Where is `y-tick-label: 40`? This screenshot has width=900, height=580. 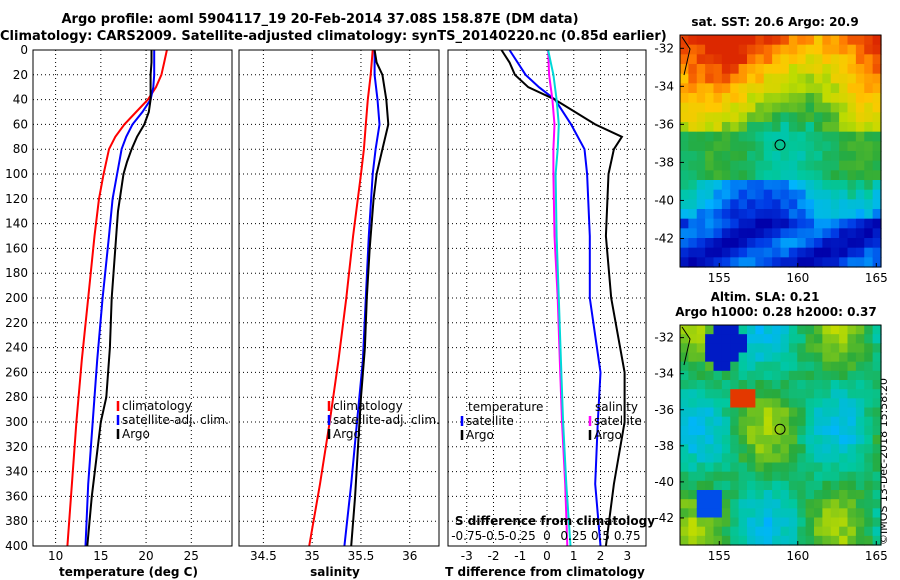 y-tick-label: 40 is located at coordinates (20, 100).